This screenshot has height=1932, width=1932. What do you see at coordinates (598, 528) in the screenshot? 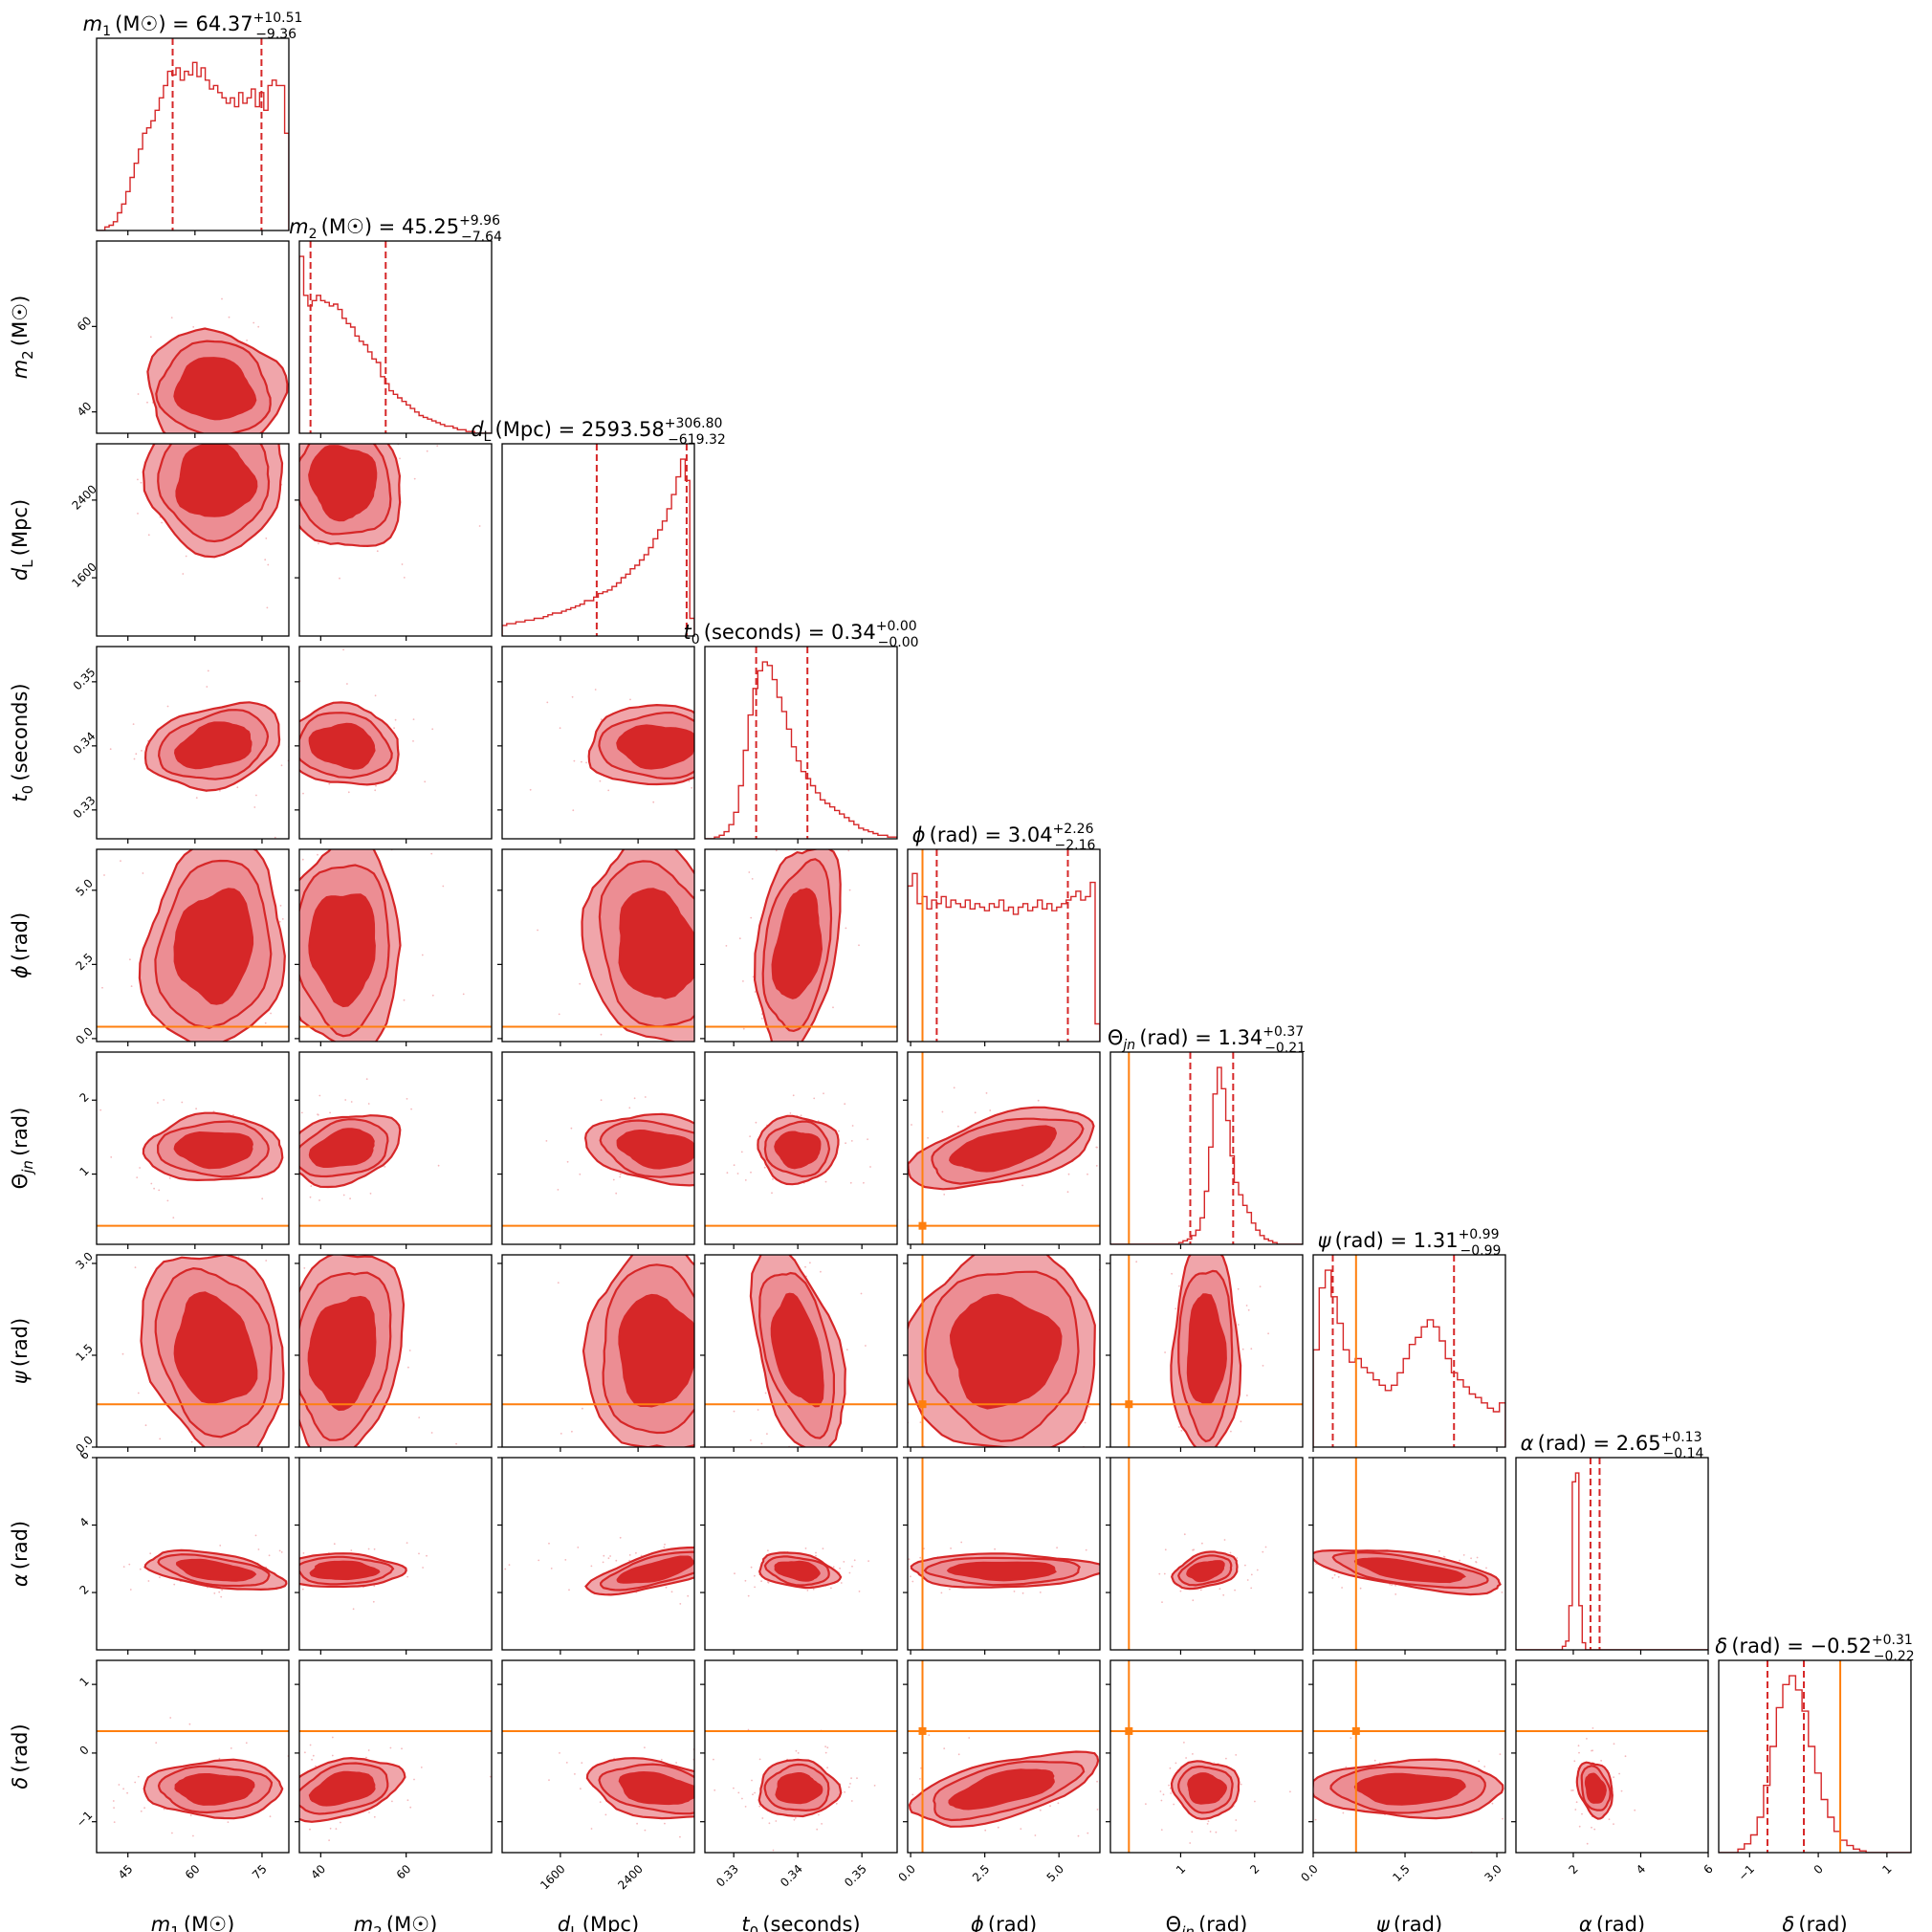
I see `panel-dL-dL: dL (Mpc) = 2593.58+306.80 −619.32` at bounding box center [598, 528].